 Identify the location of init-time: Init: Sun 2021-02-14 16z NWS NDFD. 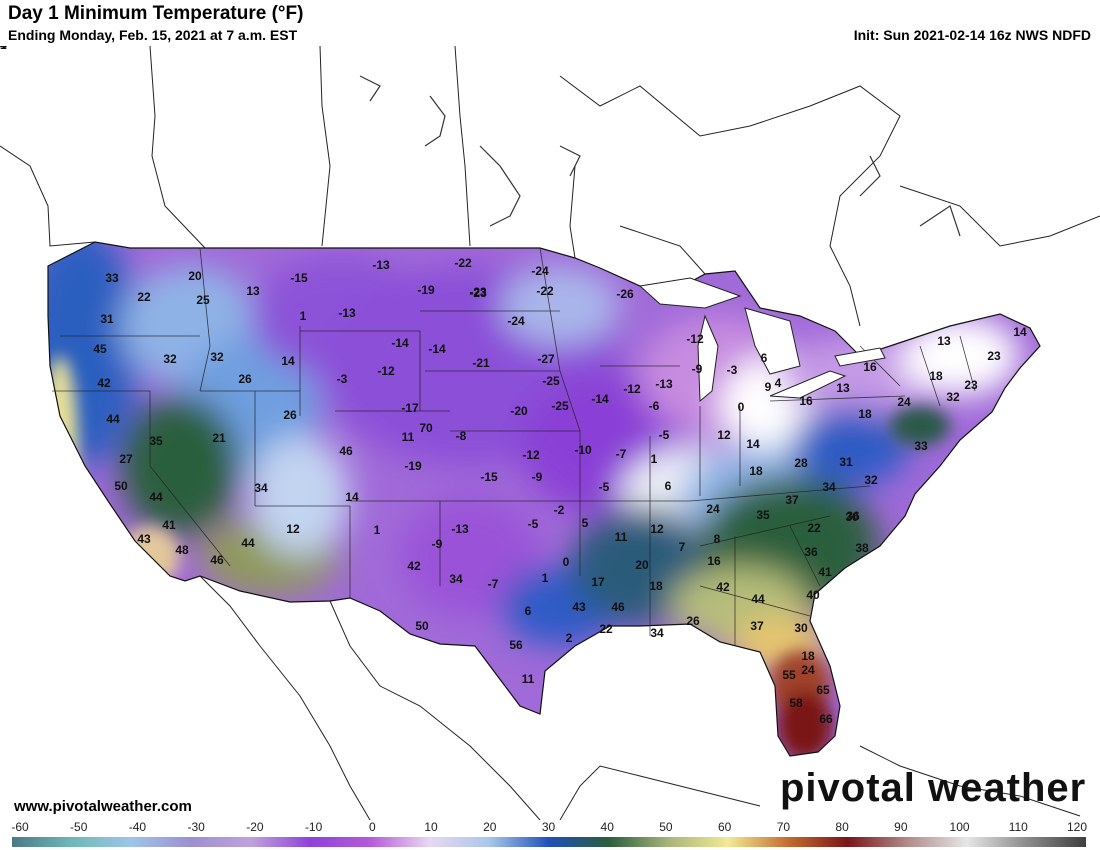
(972, 35).